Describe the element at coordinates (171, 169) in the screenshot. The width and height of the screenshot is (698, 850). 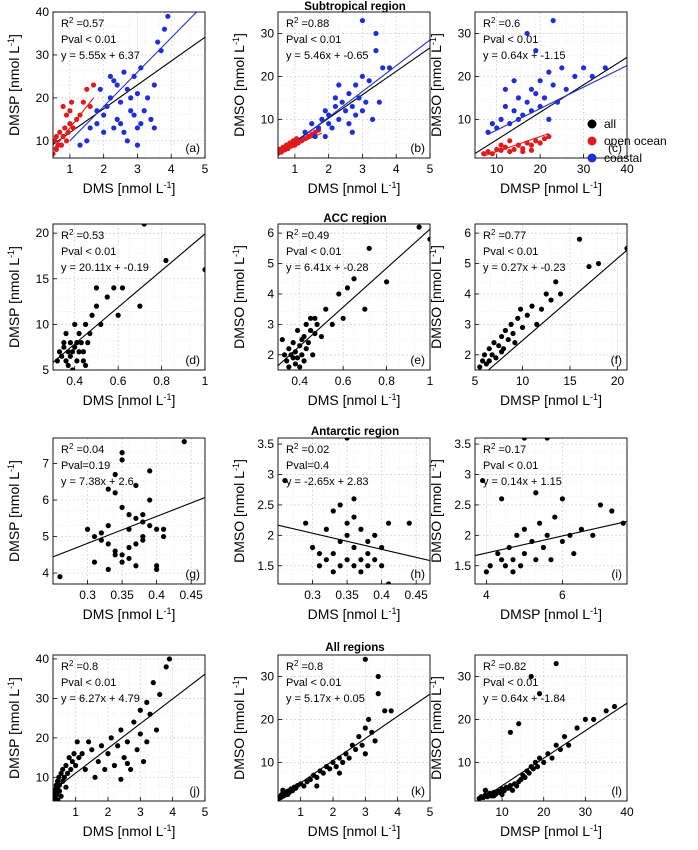
I see `x-tick-label: 4` at that location.